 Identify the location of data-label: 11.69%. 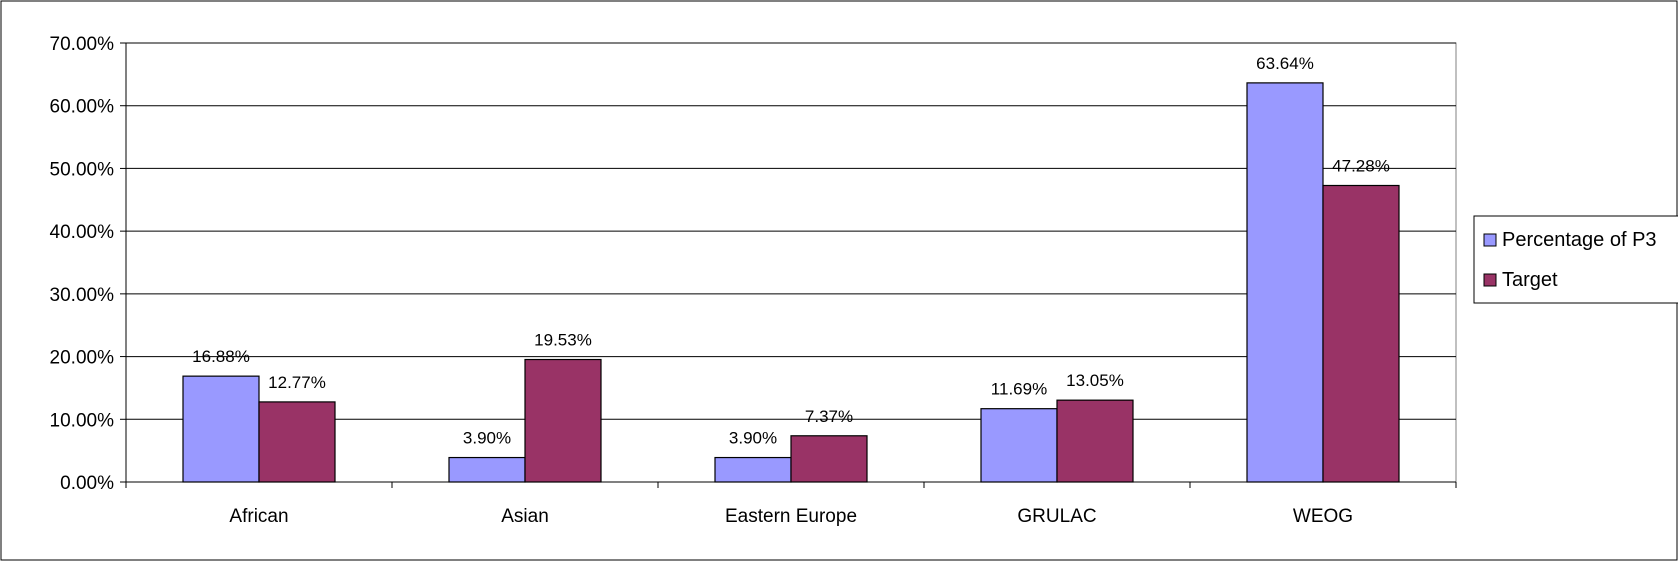
(1019, 389).